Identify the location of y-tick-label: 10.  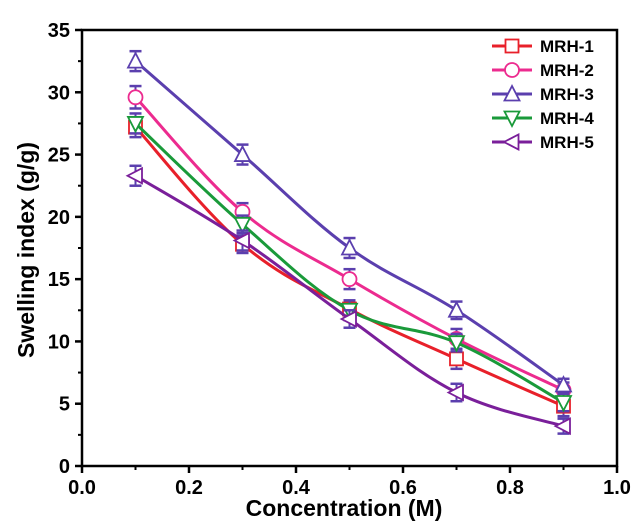
(59, 342).